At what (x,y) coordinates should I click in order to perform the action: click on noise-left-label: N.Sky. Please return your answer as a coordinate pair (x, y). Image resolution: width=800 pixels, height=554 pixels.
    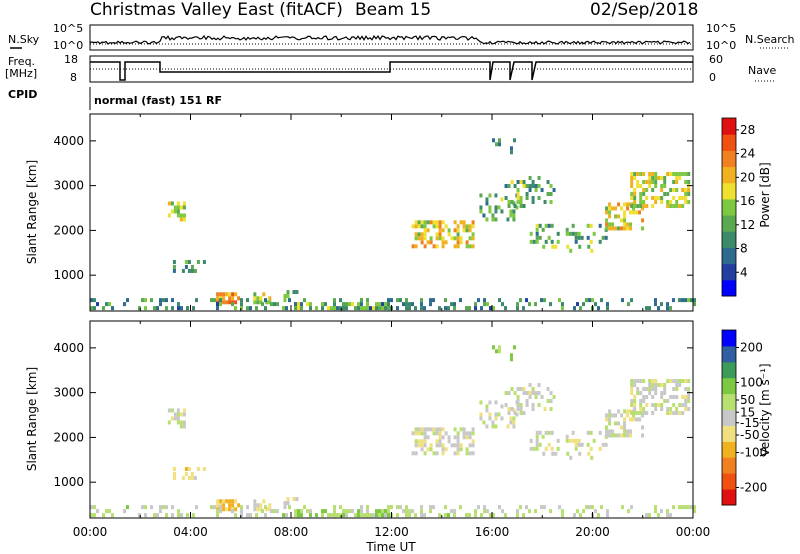
    Looking at the image, I should click on (24, 39).